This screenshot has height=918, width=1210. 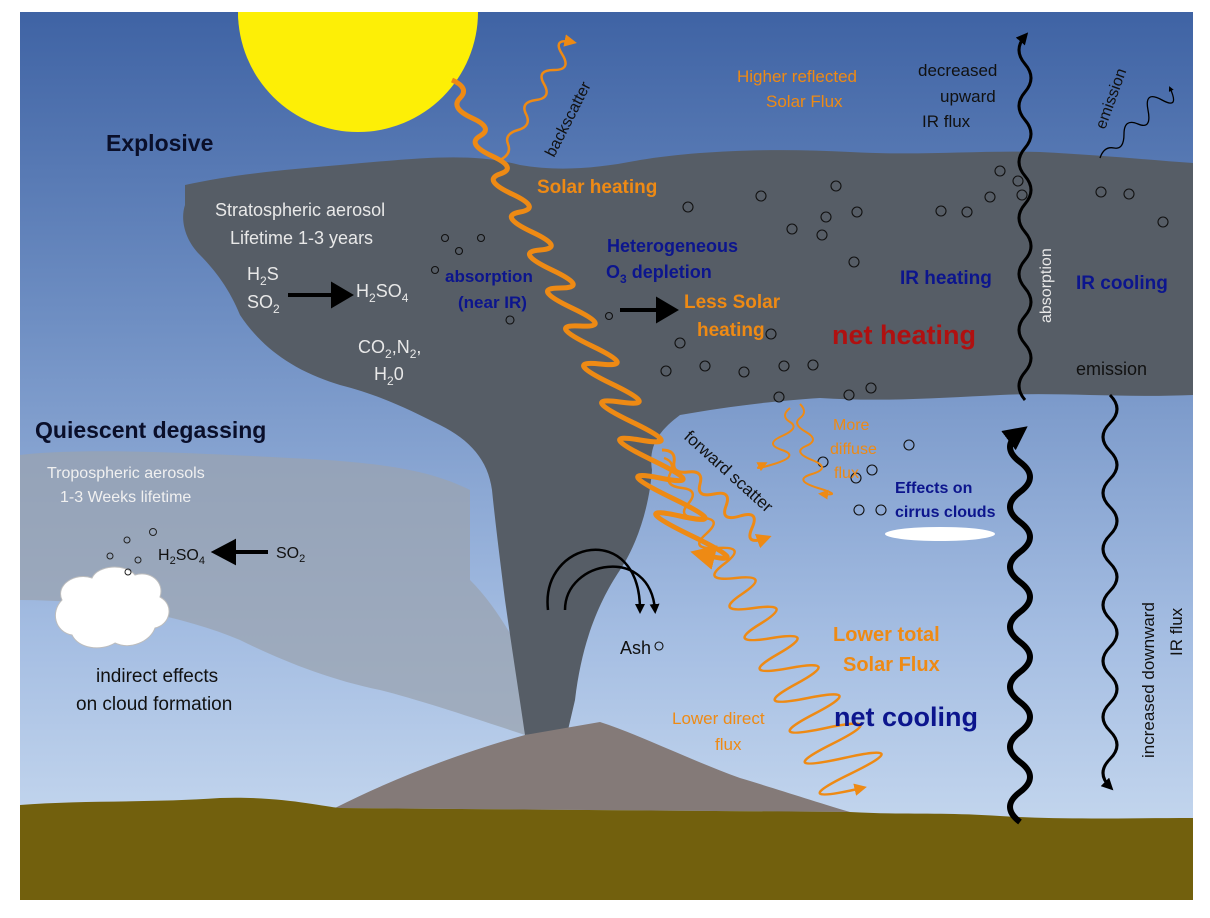 I want to click on less-solar-line2: heating, so click(x=731, y=330).